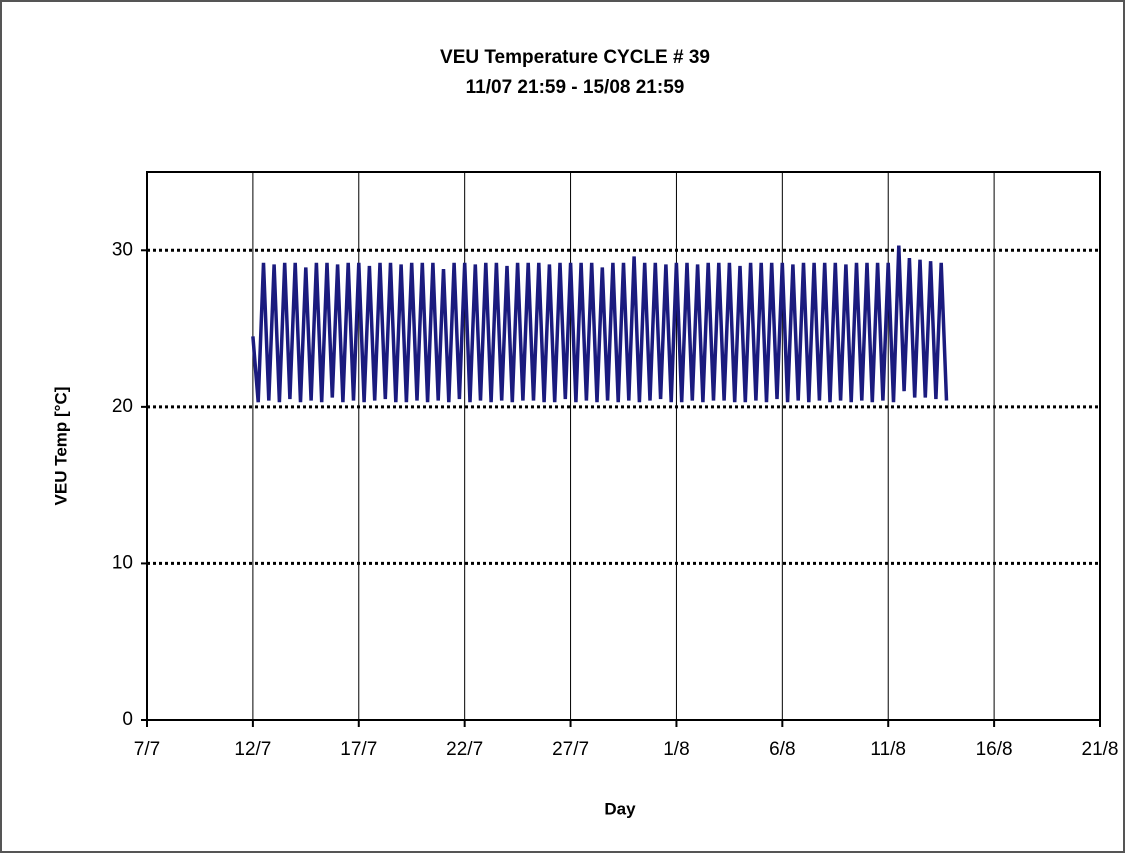  I want to click on data-line, so click(600, 324).